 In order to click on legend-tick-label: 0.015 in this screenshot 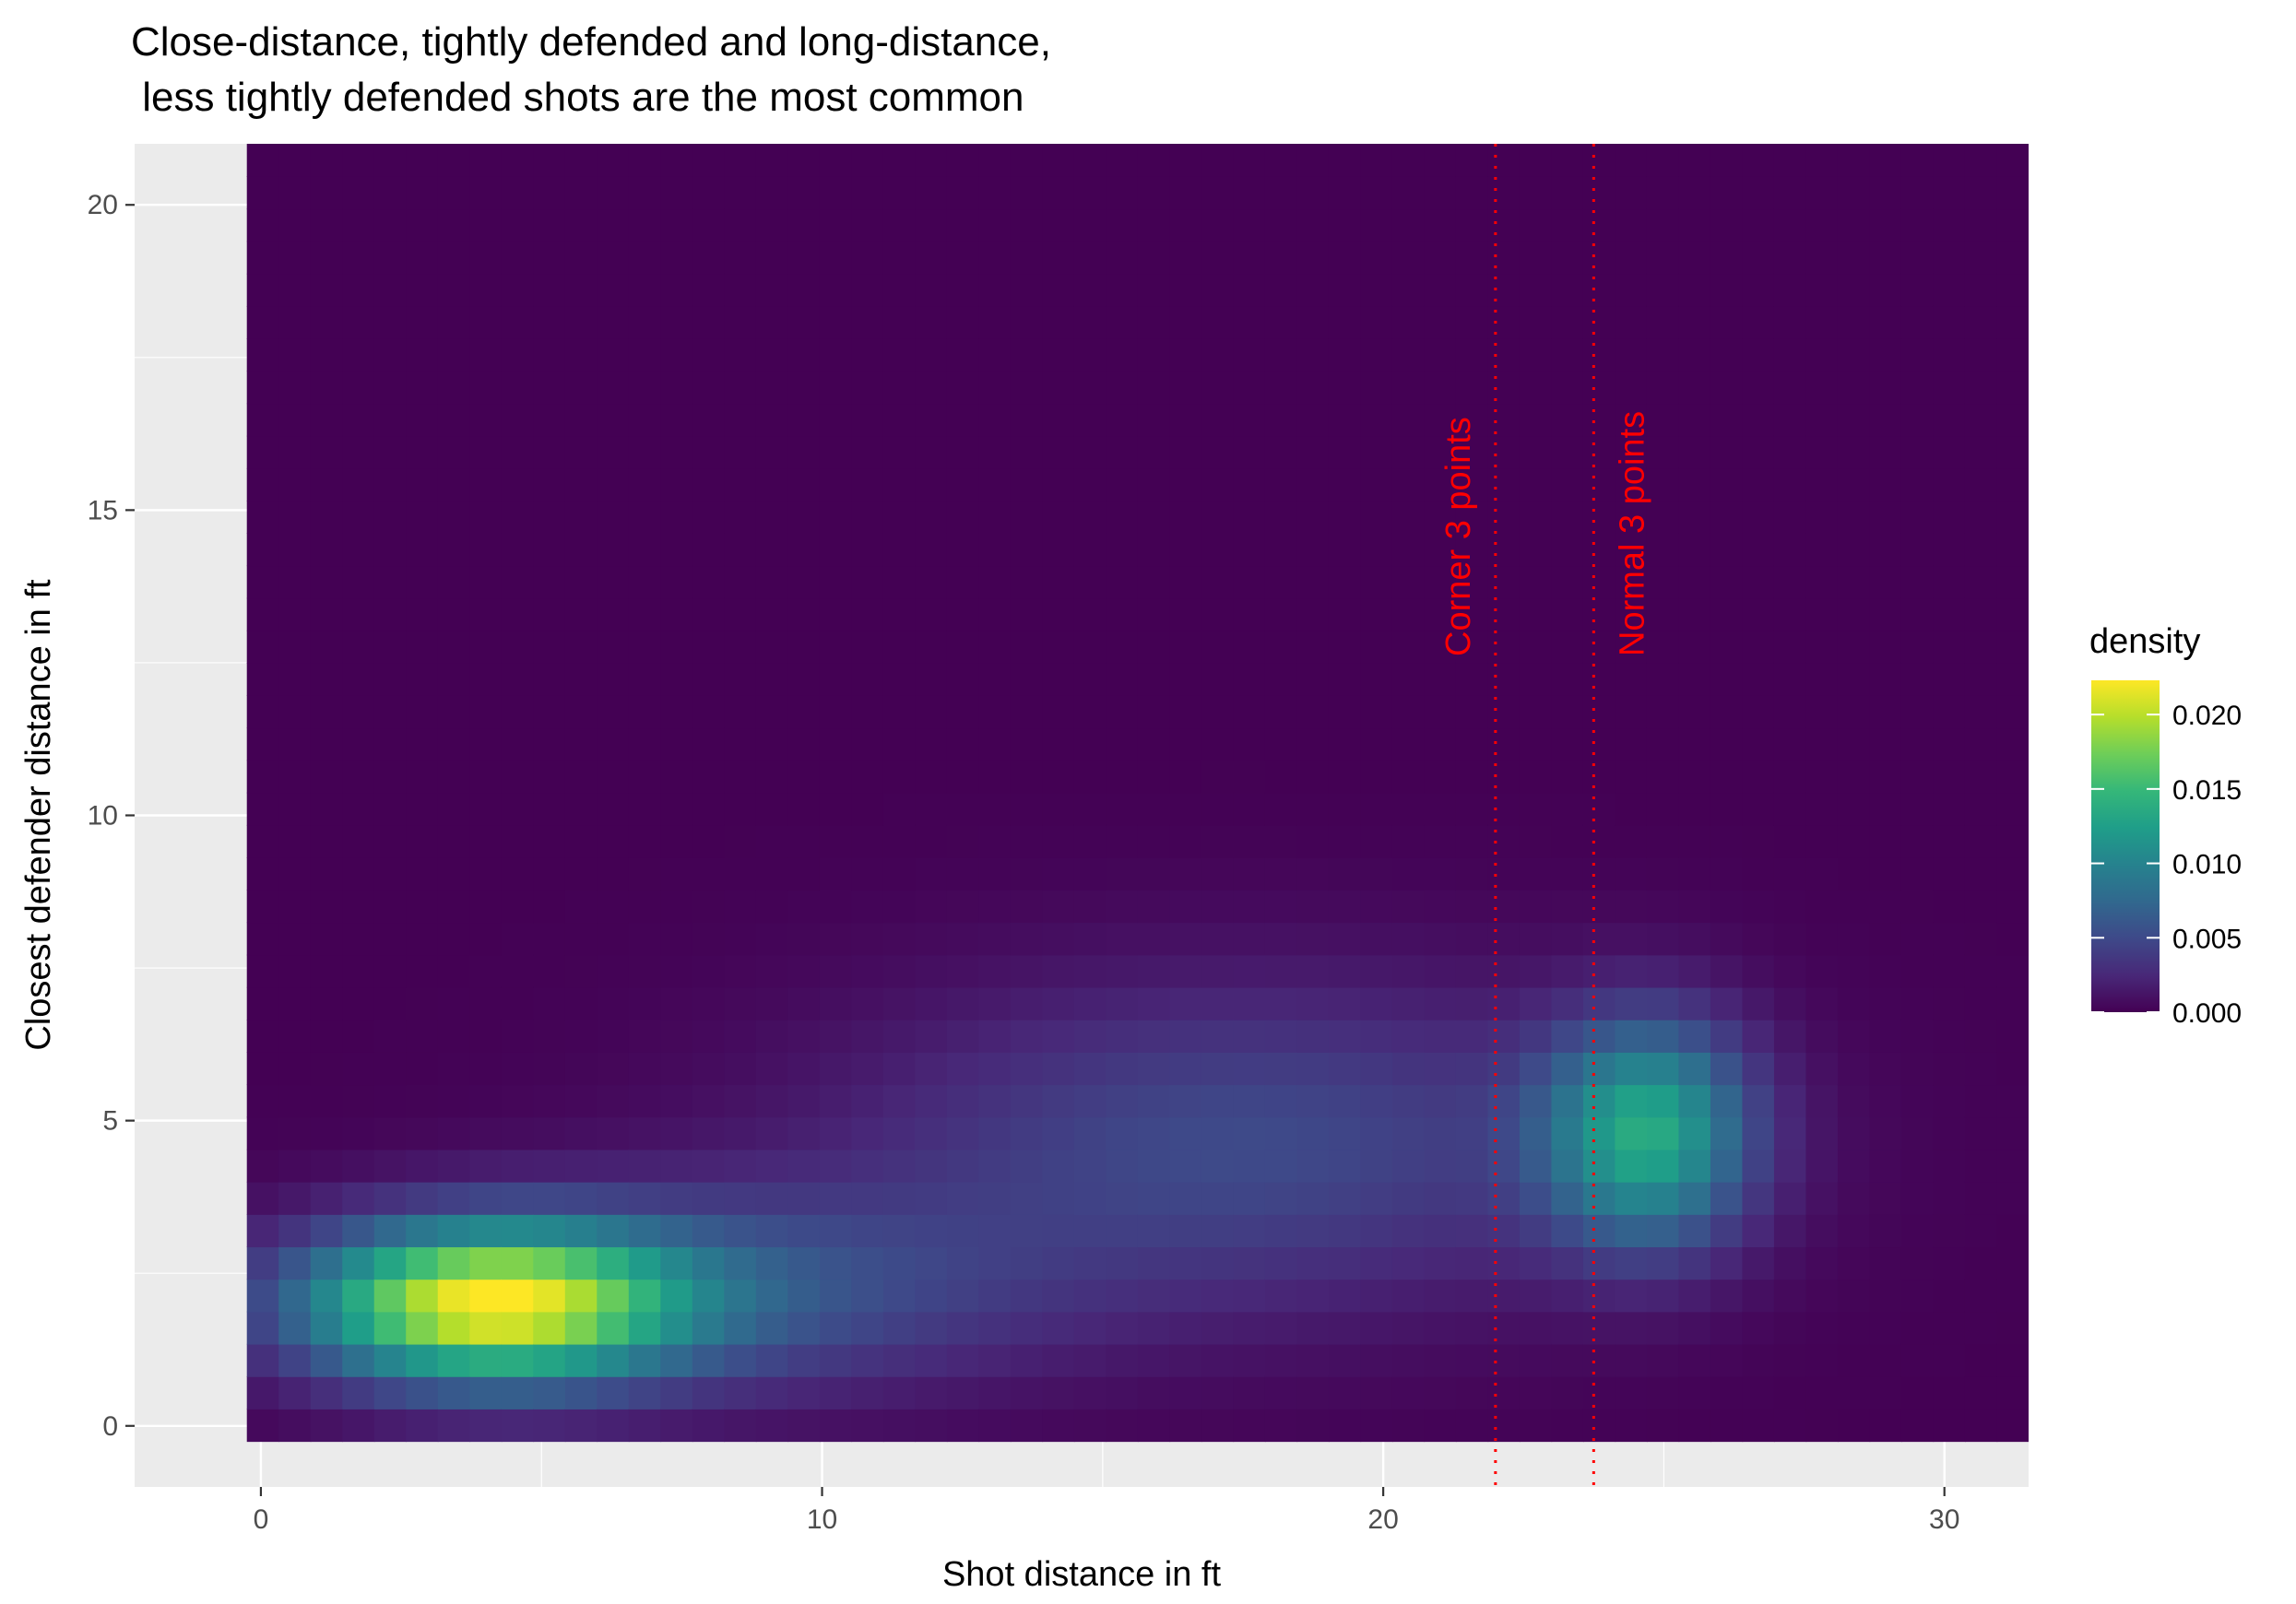, I will do `click(2207, 791)`.